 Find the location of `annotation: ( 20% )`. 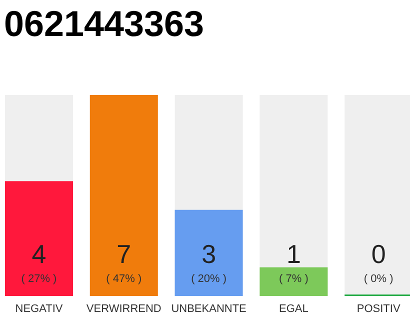

annotation: ( 20% ) is located at coordinates (209, 279).